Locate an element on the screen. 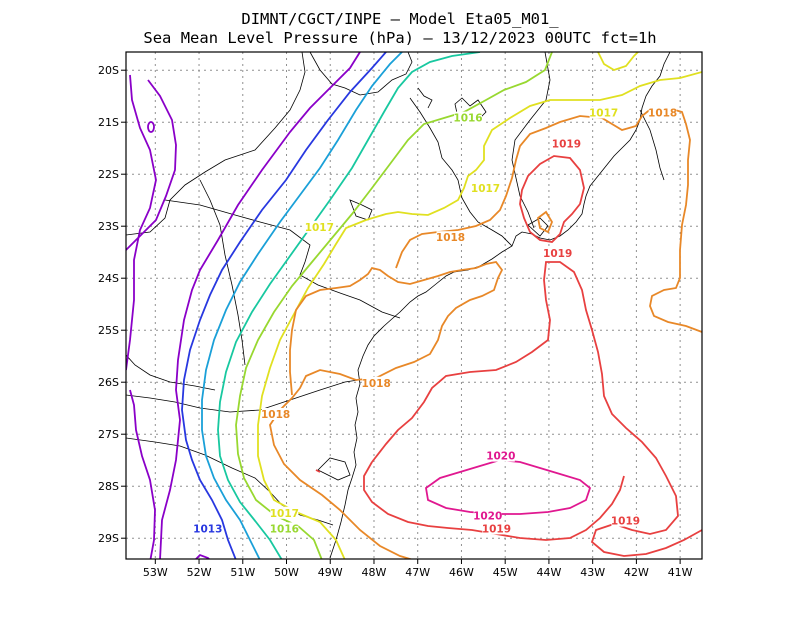 This screenshot has height=618, width=800. lat-tick-label: 21S is located at coordinates (108, 122).